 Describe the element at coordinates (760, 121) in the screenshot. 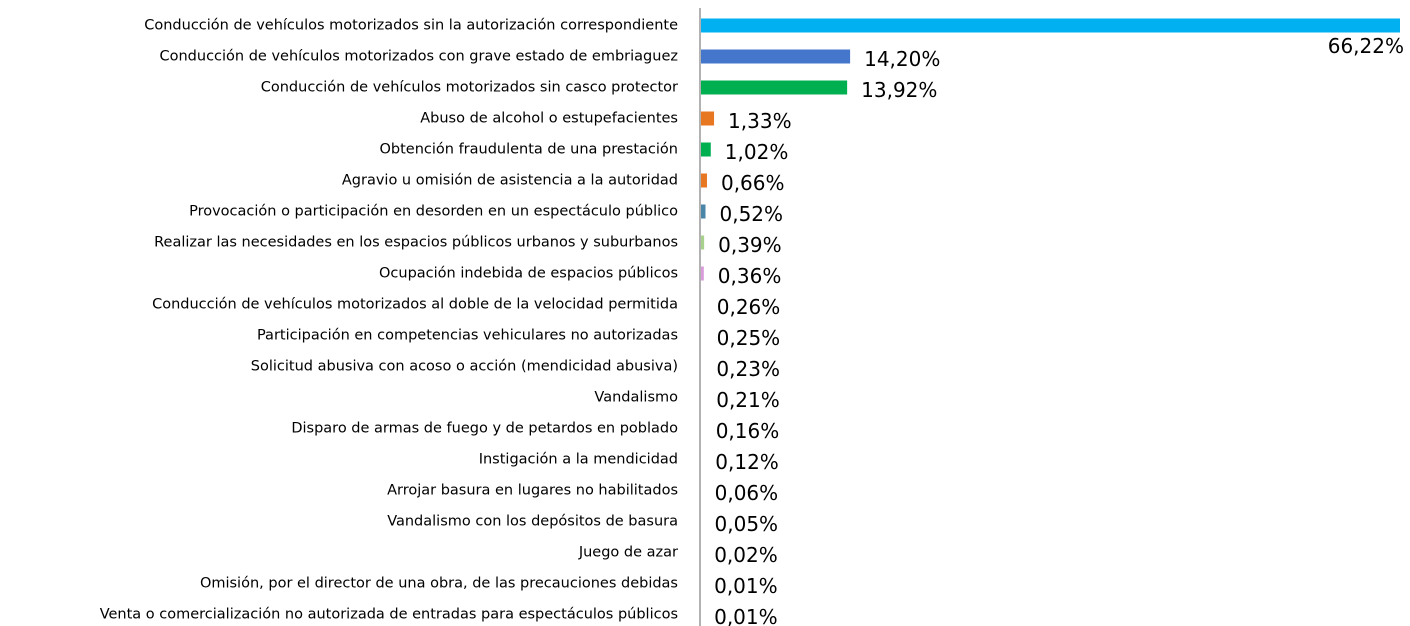

I see `value-label: 1,33%` at that location.